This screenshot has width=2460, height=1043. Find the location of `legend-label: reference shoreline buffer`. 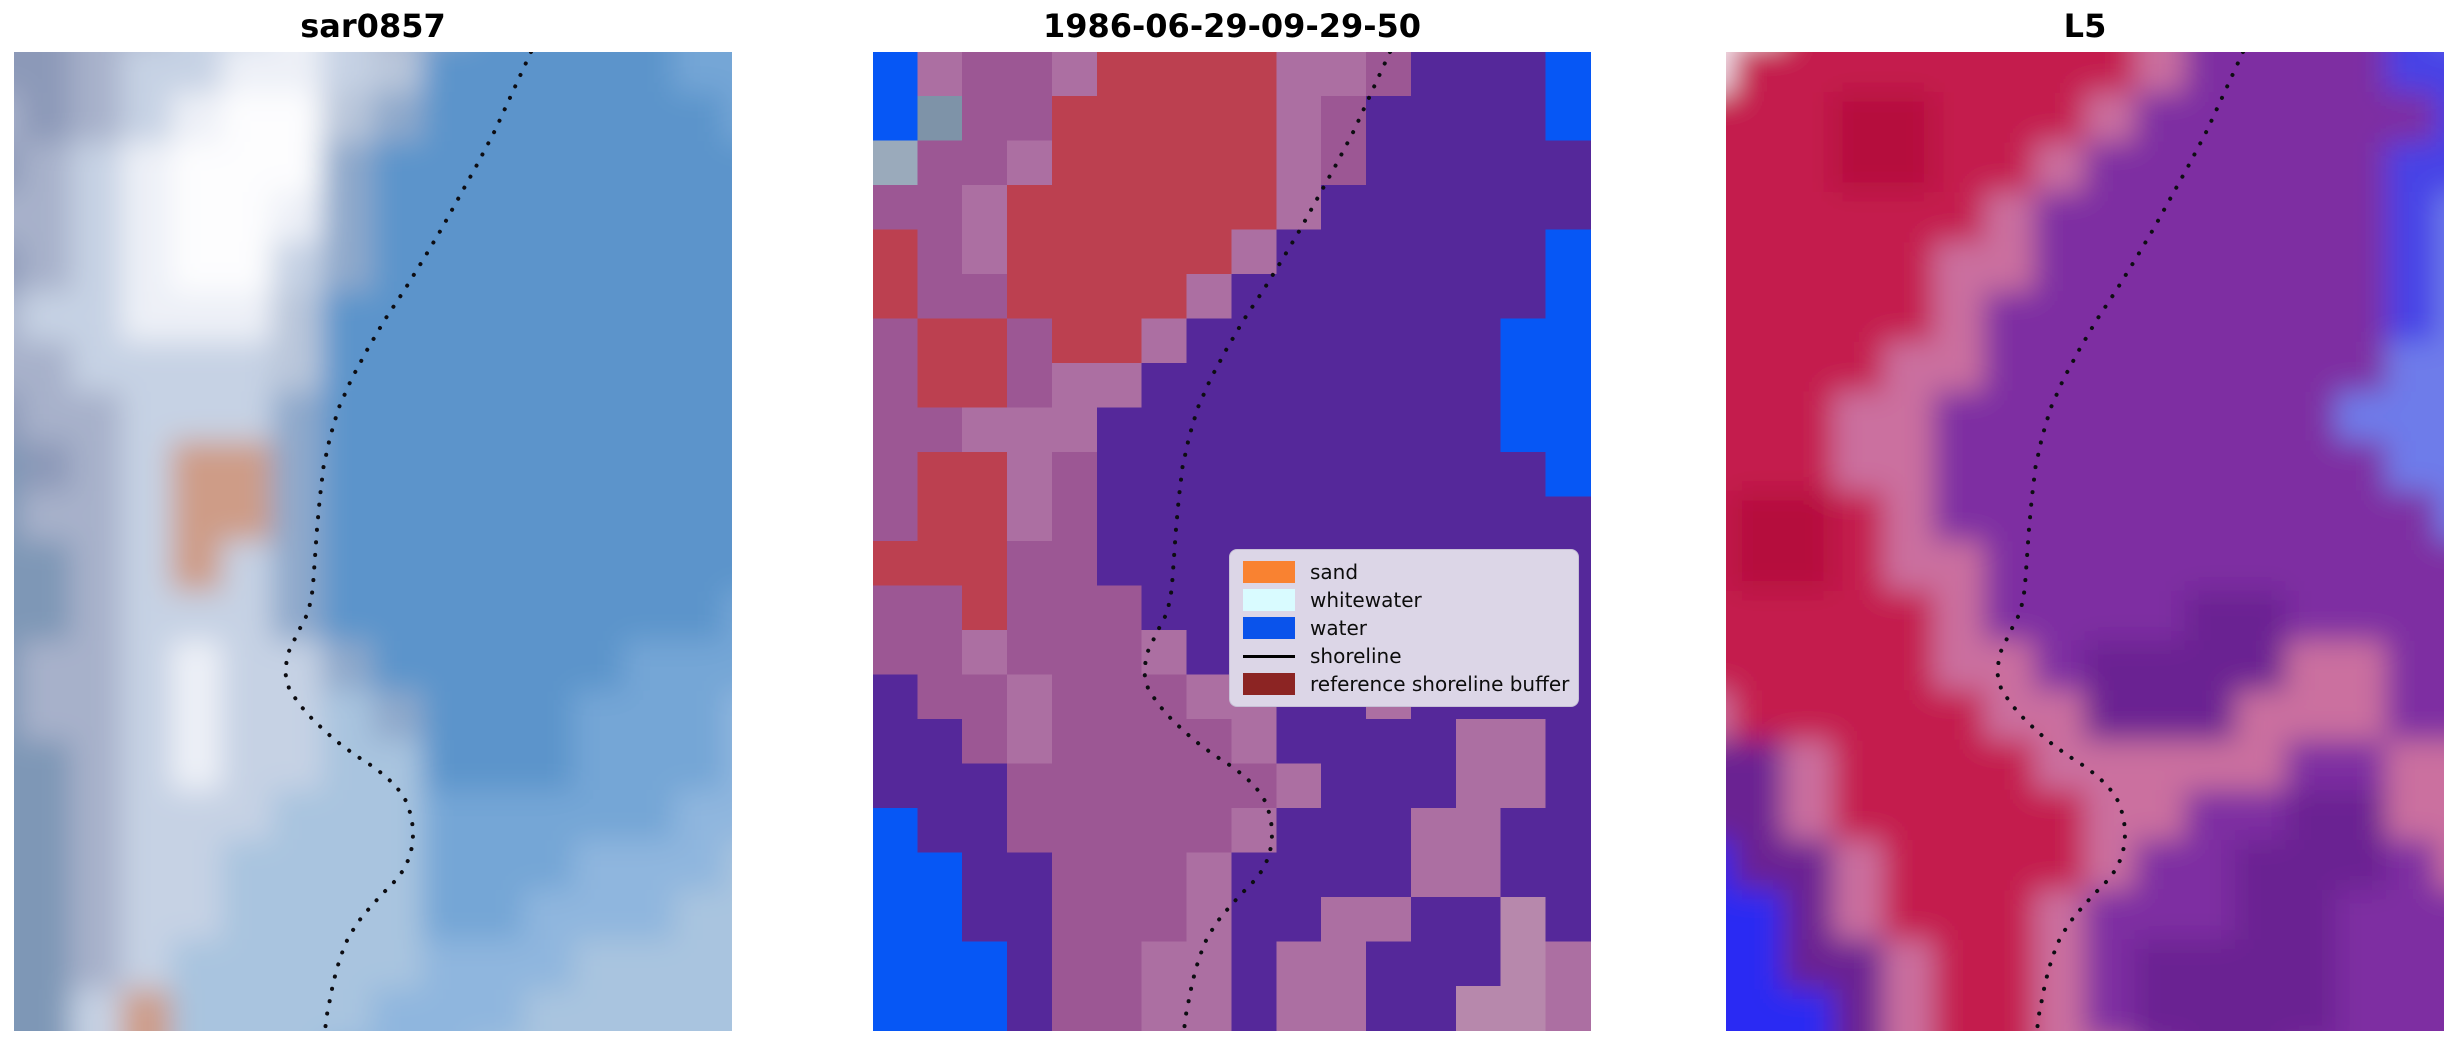

legend-label: reference shoreline buffer is located at coordinates (1440, 684).